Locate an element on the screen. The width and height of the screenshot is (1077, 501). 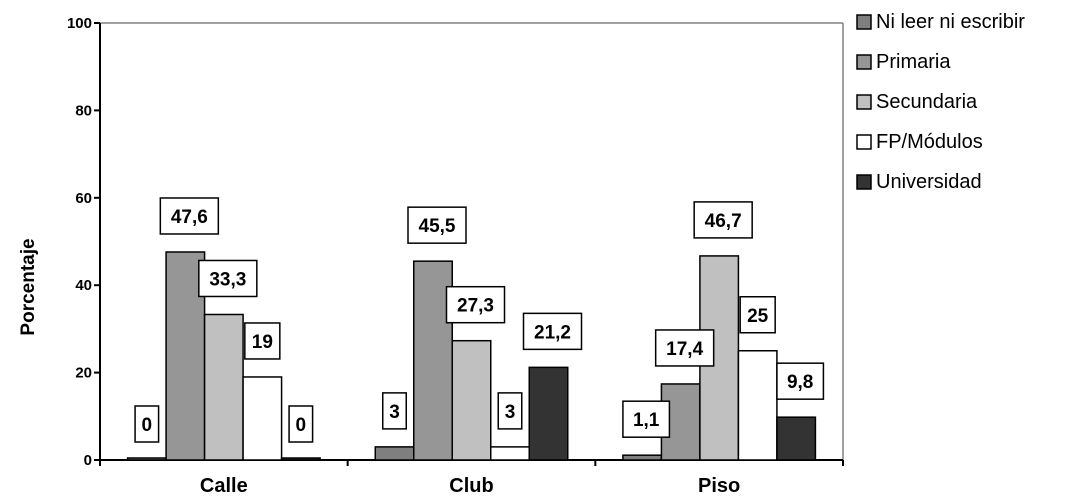
data-label-text: 46,7 is located at coordinates (723, 221).